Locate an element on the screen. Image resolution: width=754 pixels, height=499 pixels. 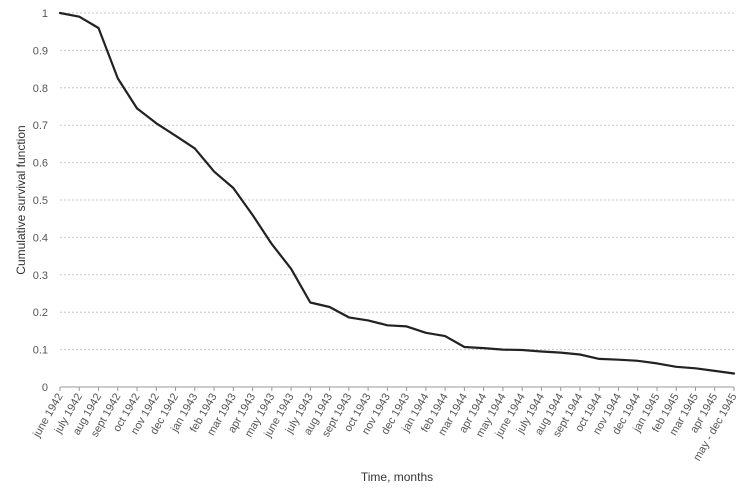
x-axis is located at coordinates (397, 388).